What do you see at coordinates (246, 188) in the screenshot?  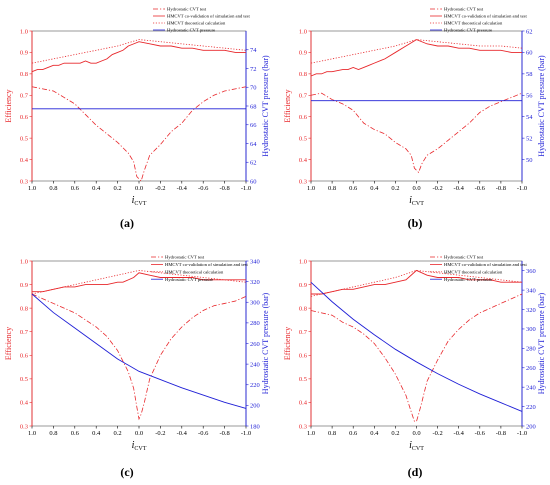 I see `x-tick-label: -1.0` at bounding box center [246, 188].